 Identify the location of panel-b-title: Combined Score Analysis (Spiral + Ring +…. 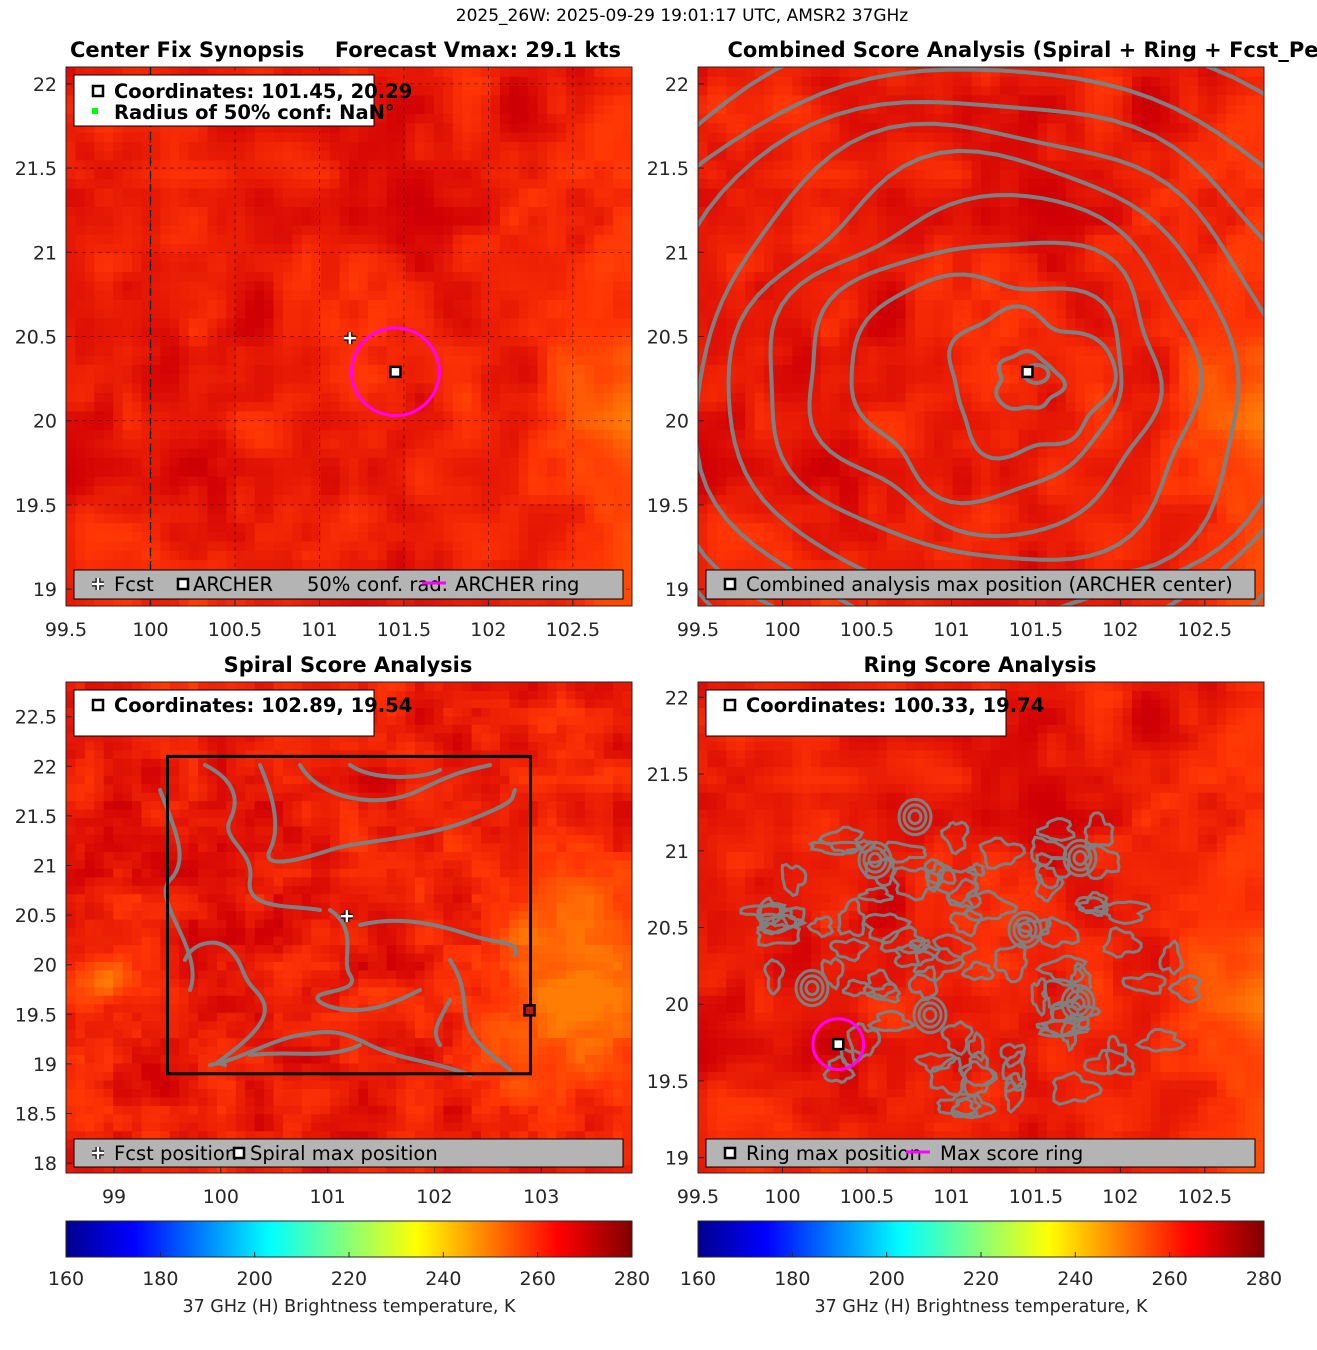
(1022, 50).